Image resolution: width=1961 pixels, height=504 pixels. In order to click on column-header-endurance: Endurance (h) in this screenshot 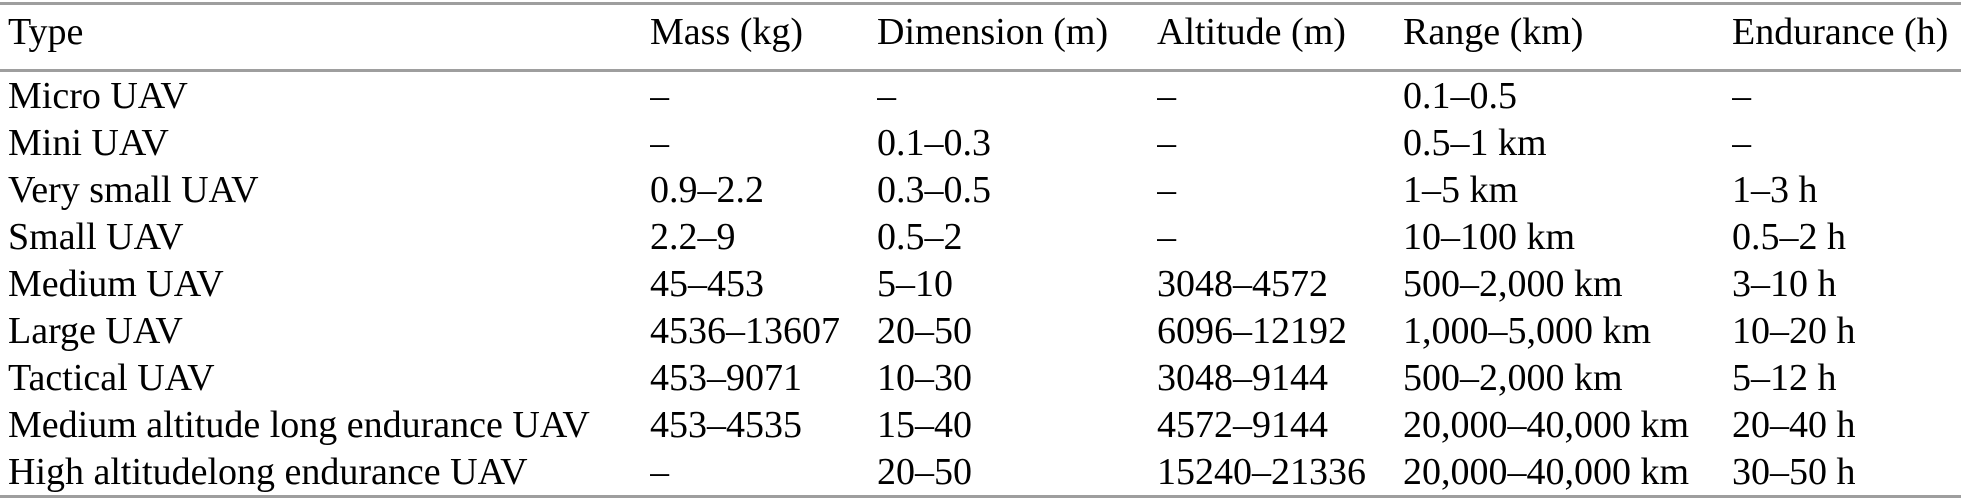, I will do `click(1846, 37)`.